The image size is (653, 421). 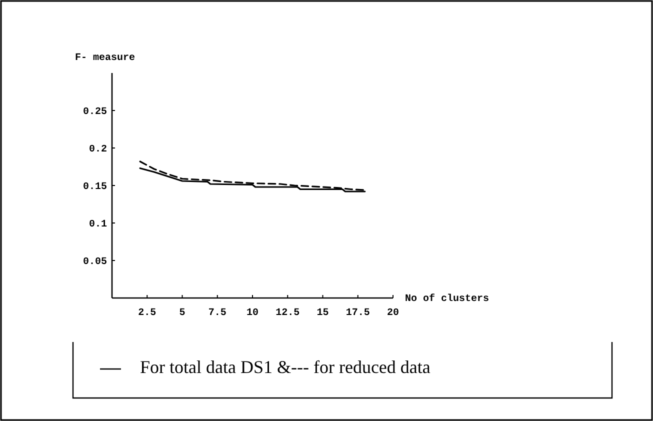 I want to click on y-tick-label: 0.25, so click(x=94, y=112).